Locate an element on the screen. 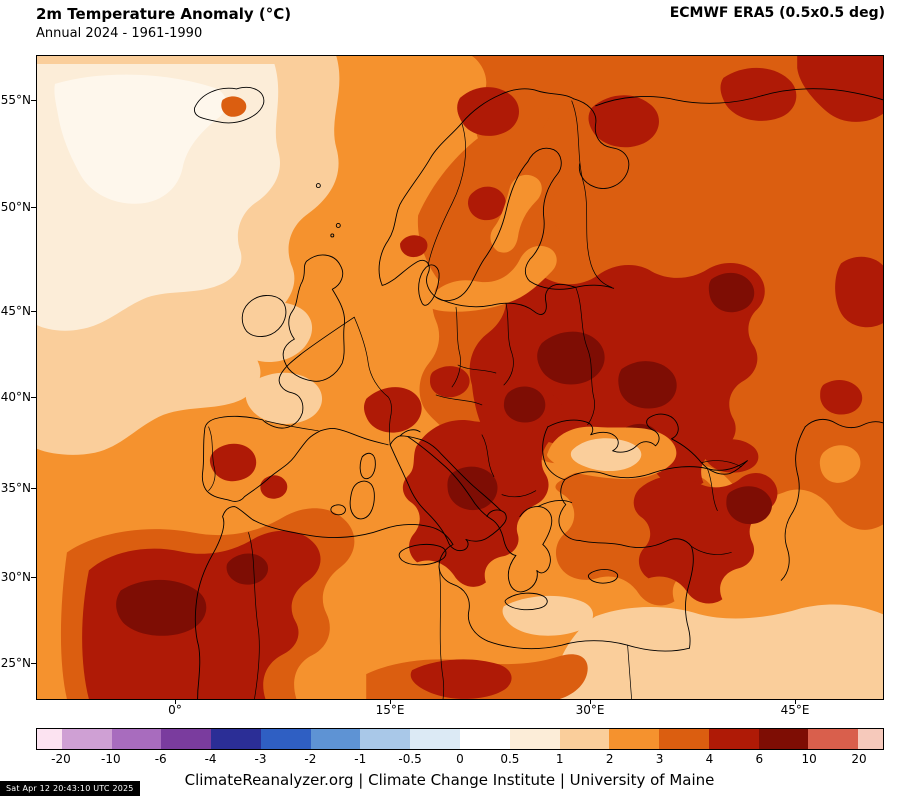  colorbar-tick-label: 20 is located at coordinates (859, 759).